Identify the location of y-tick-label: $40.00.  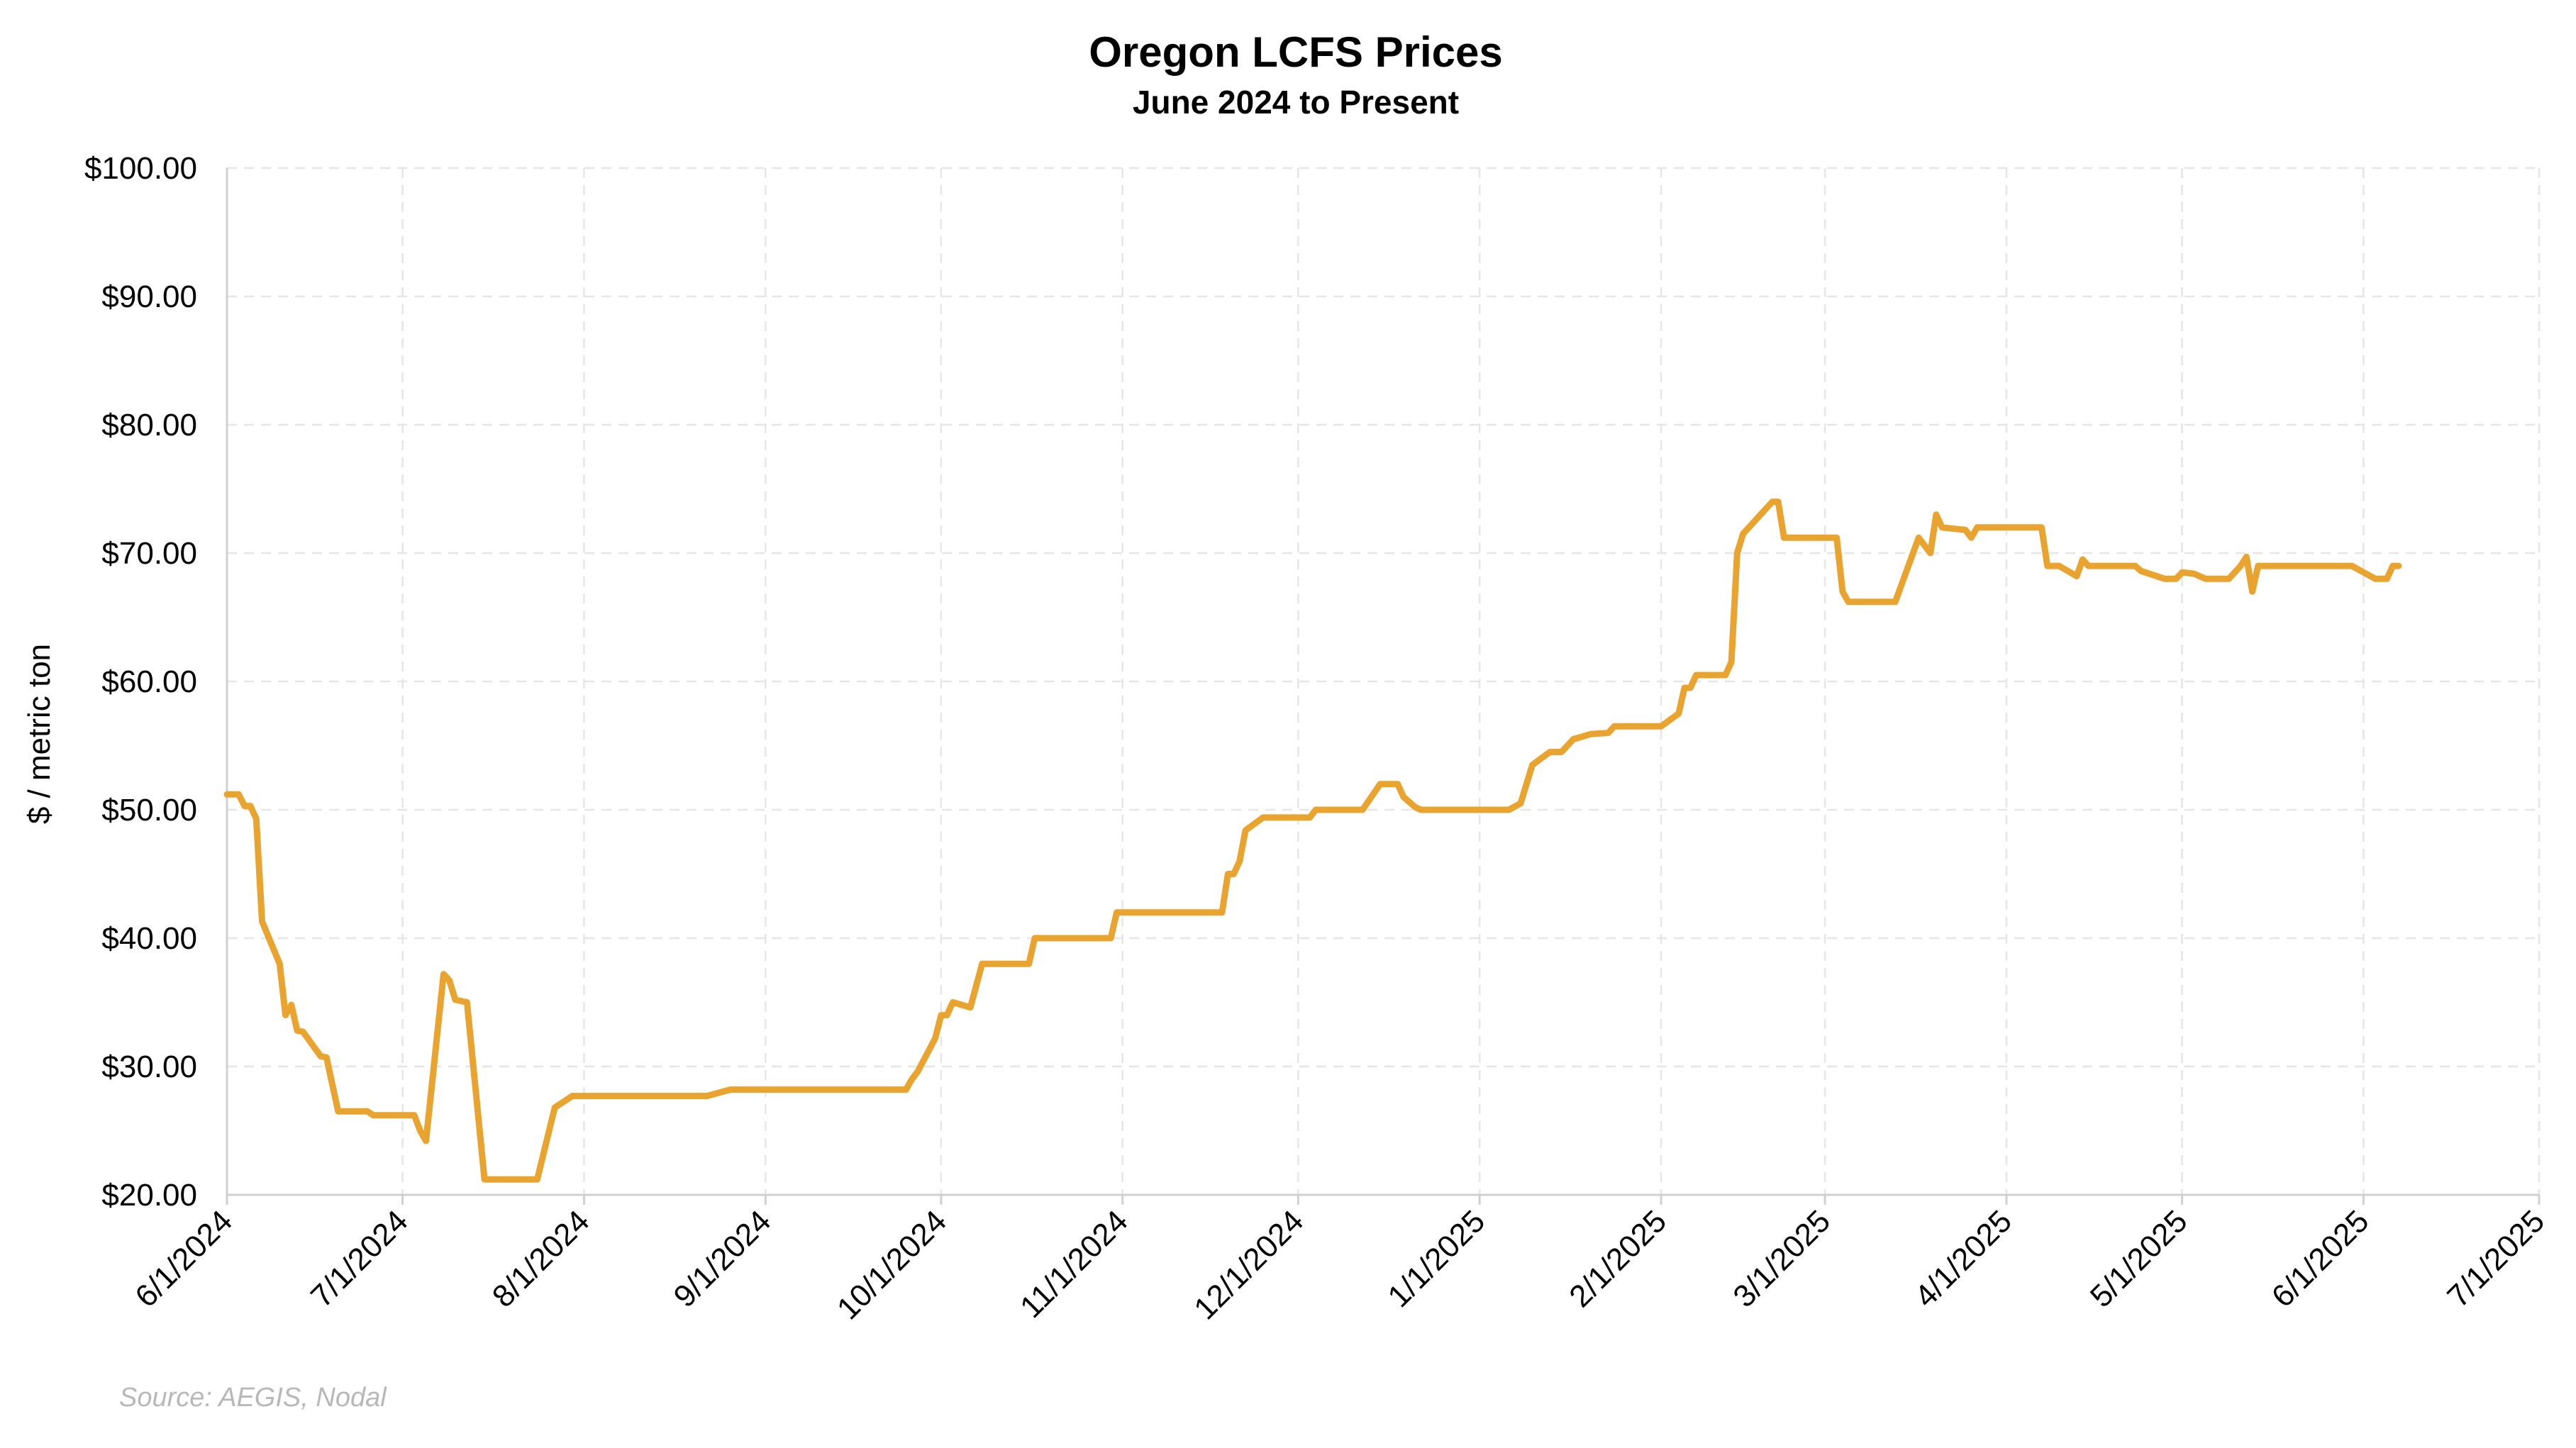
(149, 938).